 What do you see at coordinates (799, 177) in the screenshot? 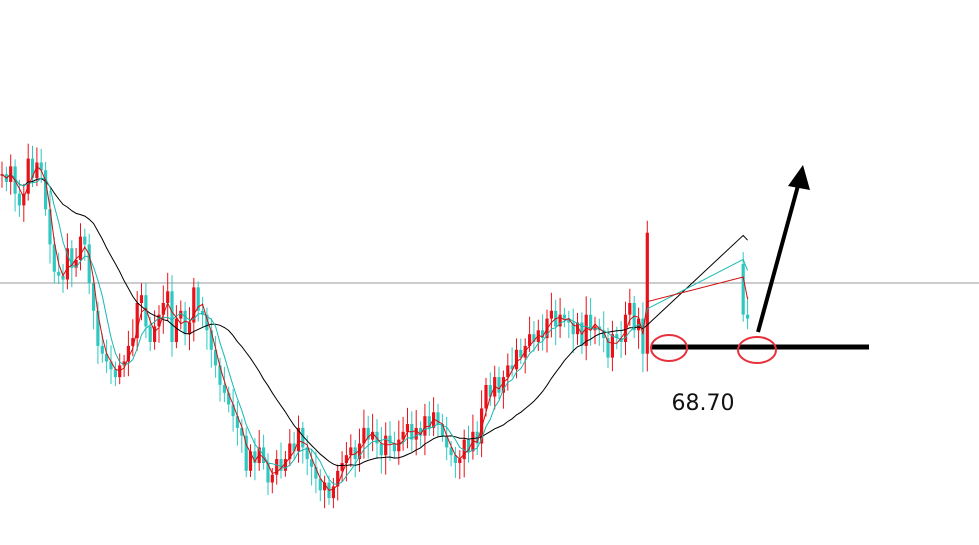
I see `up-arrow-head` at bounding box center [799, 177].